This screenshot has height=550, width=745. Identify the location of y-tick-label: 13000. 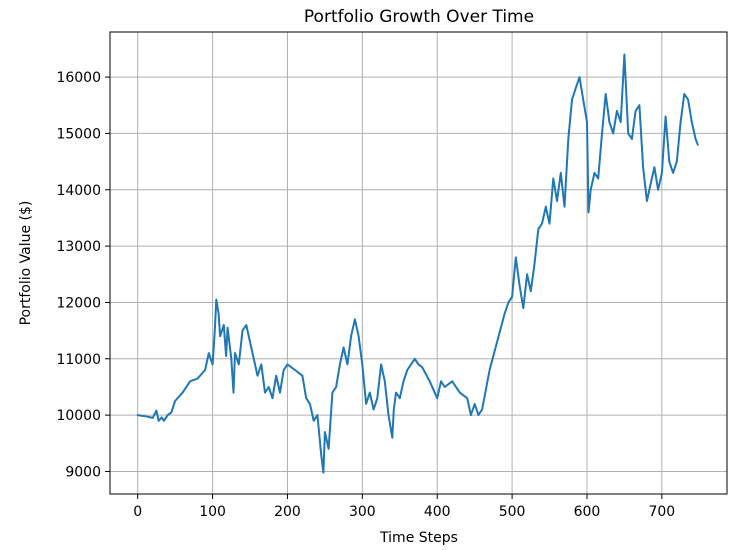
(78, 247).